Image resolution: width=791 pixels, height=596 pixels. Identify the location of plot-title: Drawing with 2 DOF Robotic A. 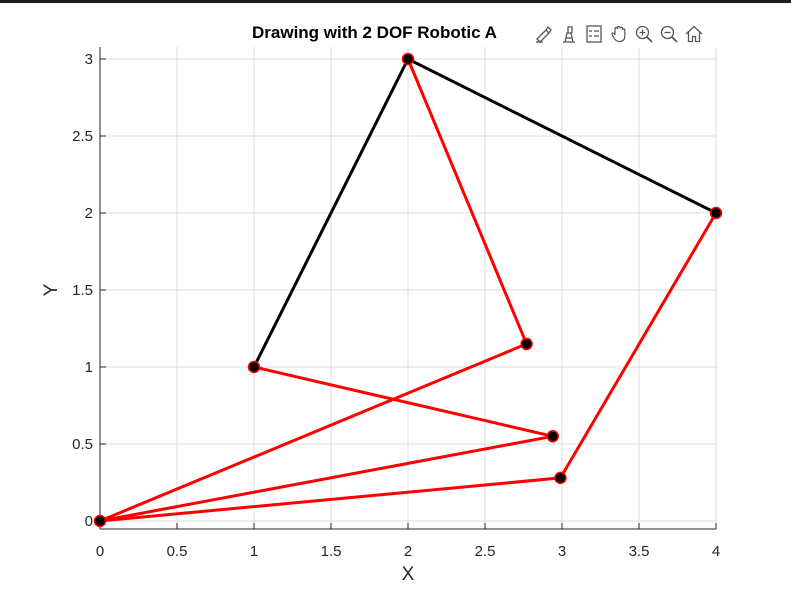
(374, 32).